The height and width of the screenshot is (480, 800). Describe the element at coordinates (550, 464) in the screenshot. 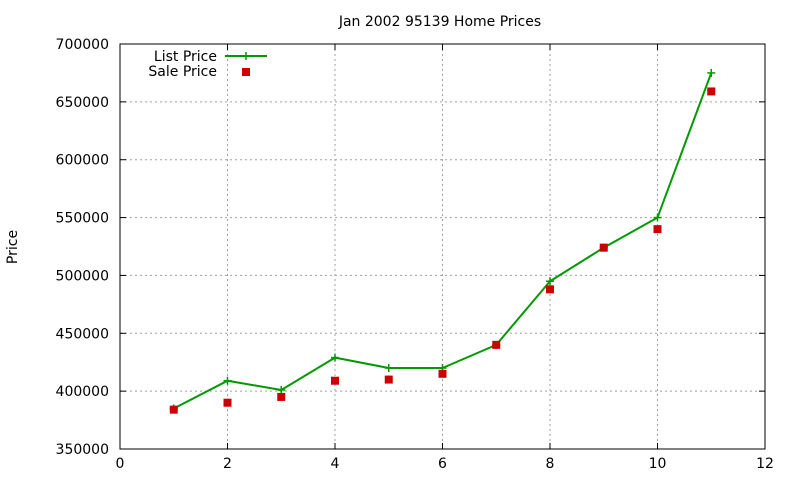

I see `x-tick-label: 8` at that location.